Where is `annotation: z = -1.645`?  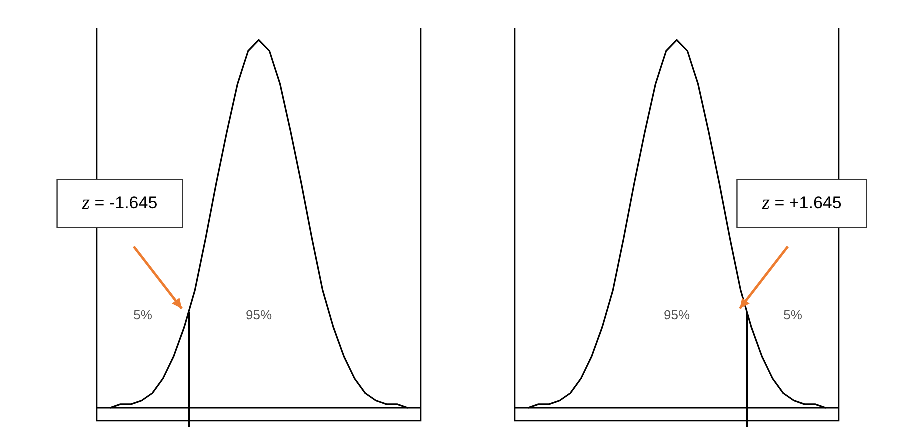 annotation: z = -1.645 is located at coordinates (119, 203).